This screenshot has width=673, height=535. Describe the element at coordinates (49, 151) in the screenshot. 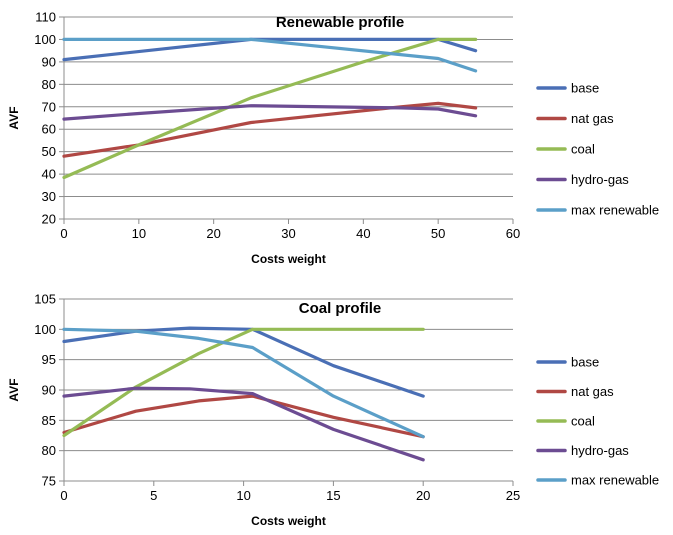

I see `y-tick-label: 50` at that location.